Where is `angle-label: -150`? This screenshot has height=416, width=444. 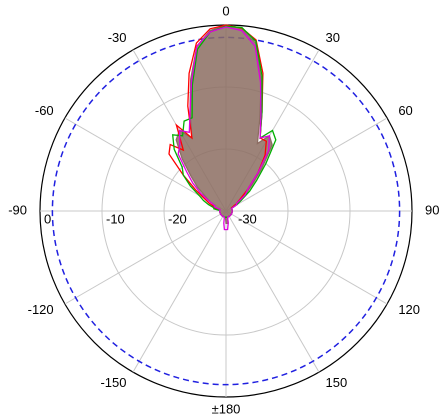 angle-label: -150 is located at coordinates (113, 382).